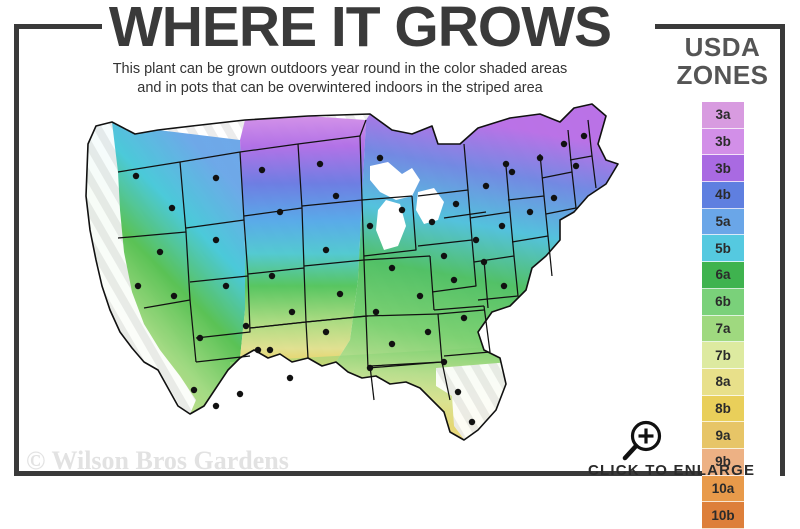 The width and height of the screenshot is (800, 529). I want to click on zone-label: 3a, so click(723, 115).